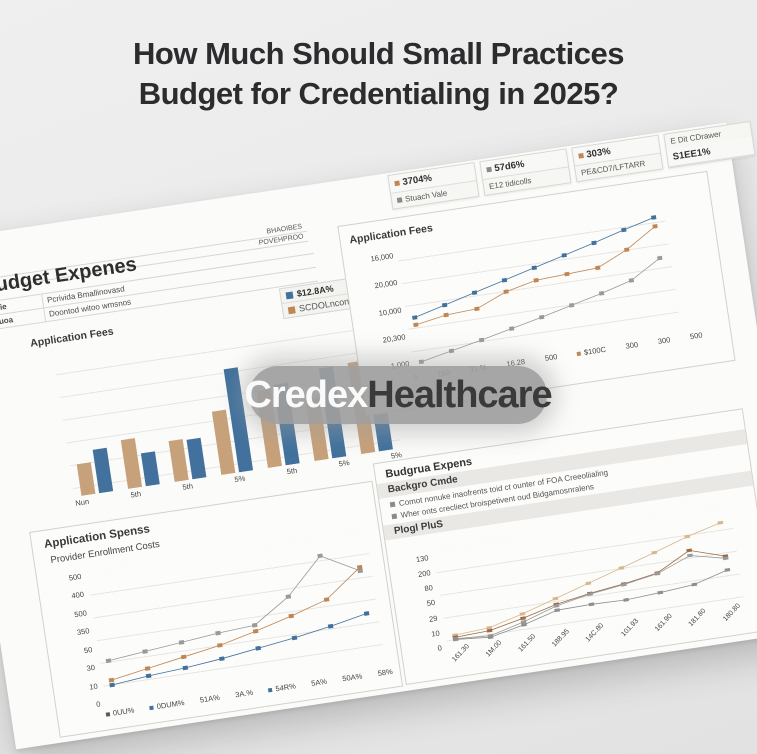 This screenshot has height=754, width=757. Describe the element at coordinates (417, 180) in the screenshot. I see `stat-value: 3704%` at that location.